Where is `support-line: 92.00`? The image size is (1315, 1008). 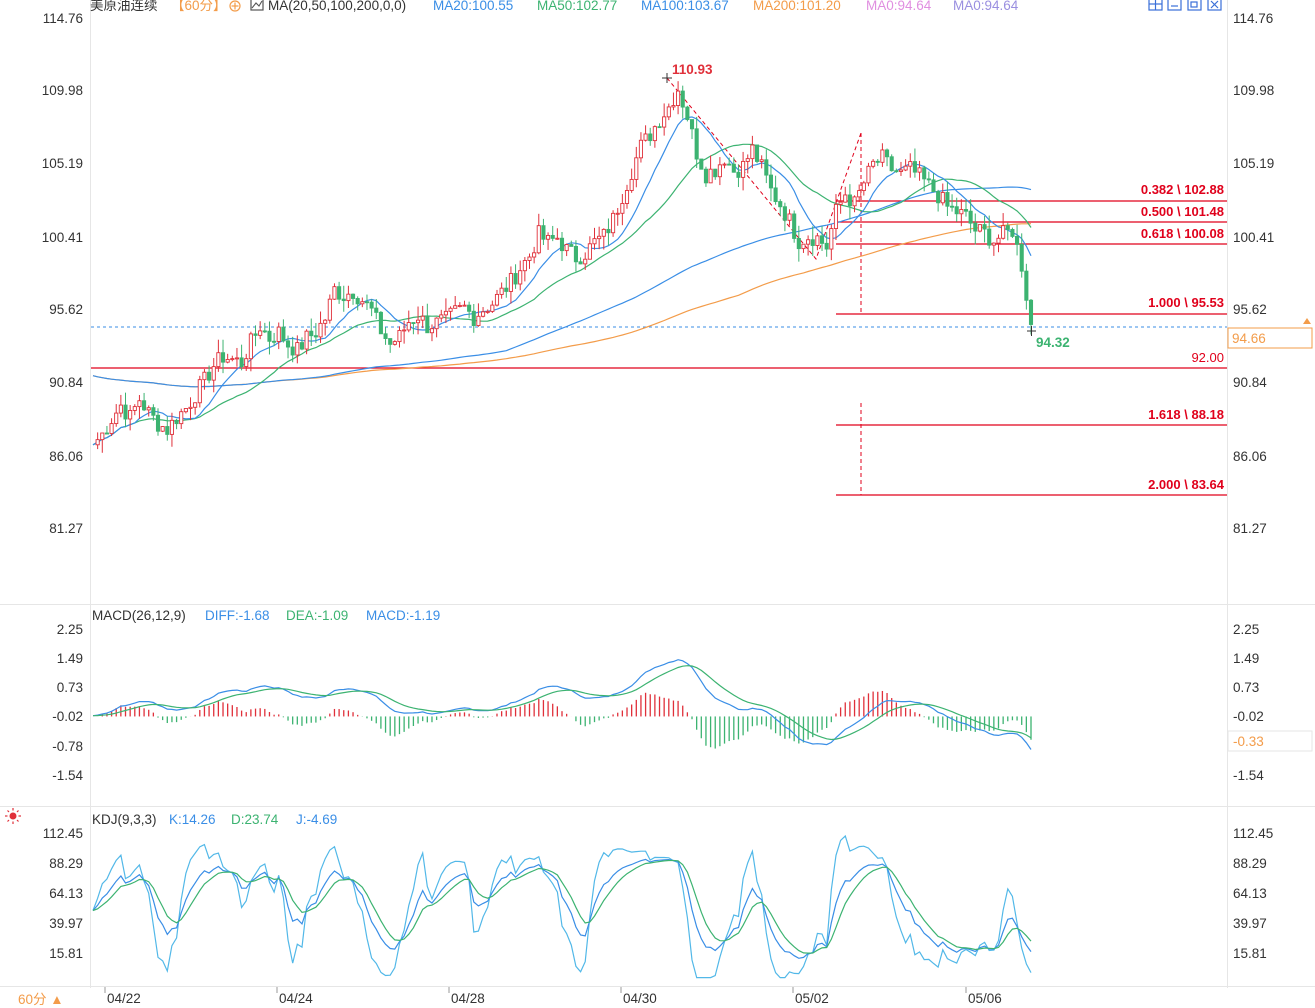 support-line: 92.00 is located at coordinates (659, 359).